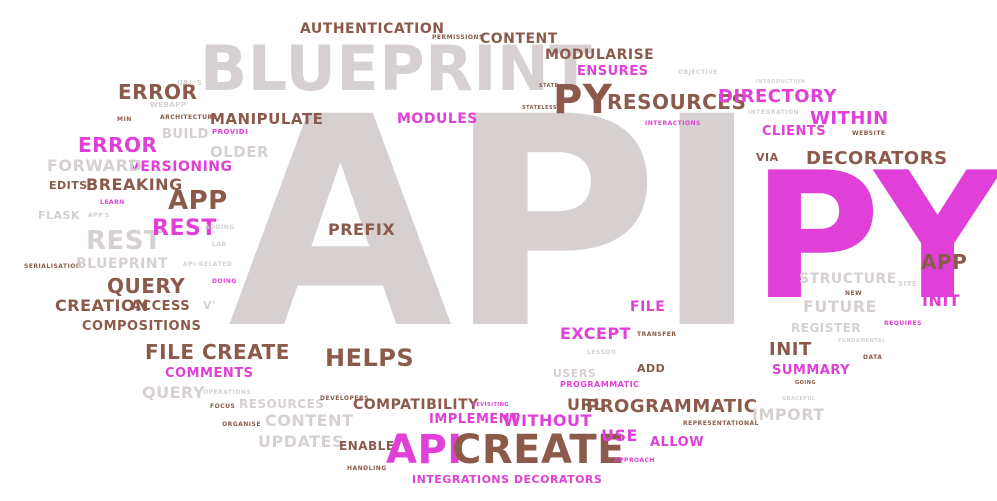 The height and width of the screenshot is (501, 997). What do you see at coordinates (840, 306) in the screenshot?
I see `word-future: FUTURE` at bounding box center [840, 306].